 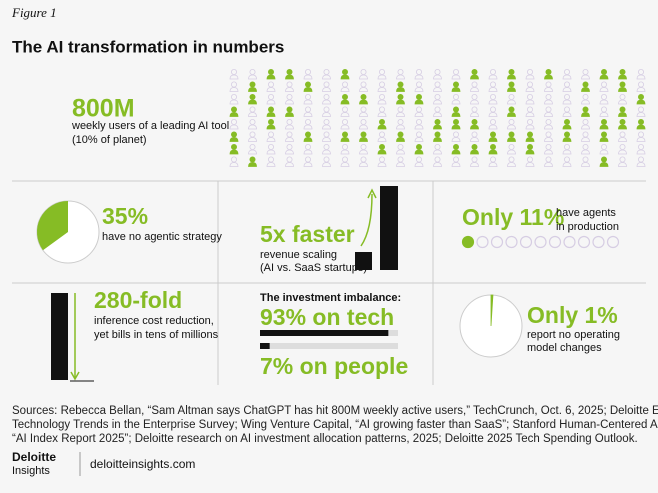 What do you see at coordinates (540, 242) in the screenshot?
I see `agent-dots` at bounding box center [540, 242].